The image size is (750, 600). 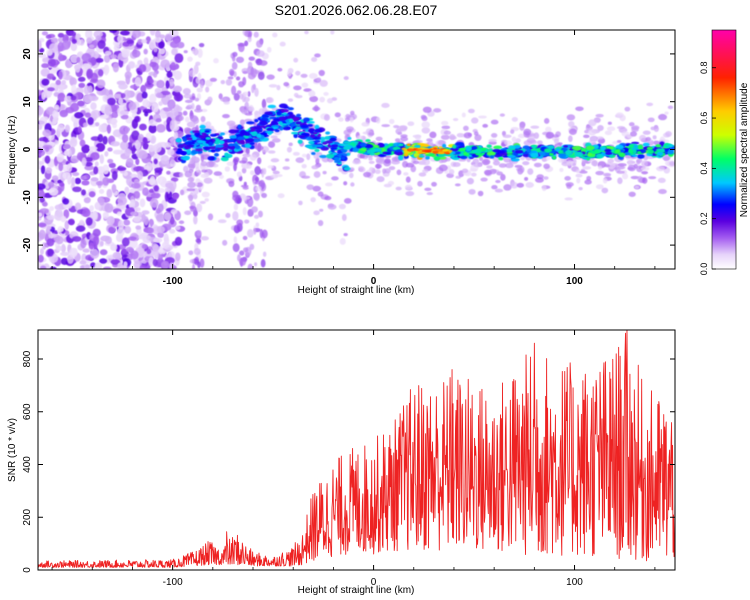 What do you see at coordinates (27, 197) in the screenshot?
I see `spectrogram-y-tick-label: -10` at bounding box center [27, 197].